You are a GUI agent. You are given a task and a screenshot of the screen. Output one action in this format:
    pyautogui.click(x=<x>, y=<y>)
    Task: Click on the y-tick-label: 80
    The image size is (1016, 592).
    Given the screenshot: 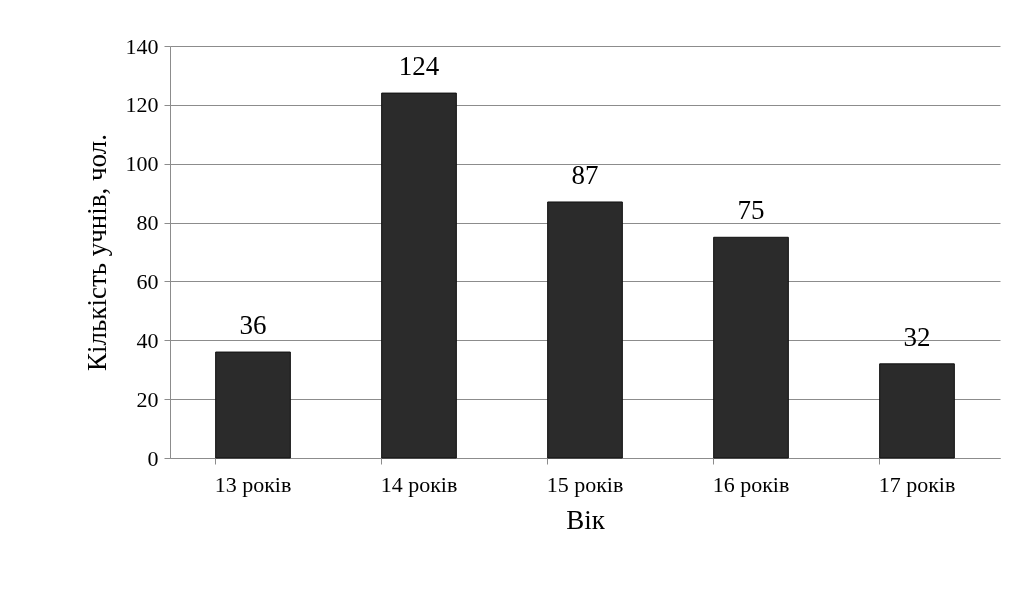 What is the action you would take?
    pyautogui.click(x=147, y=223)
    